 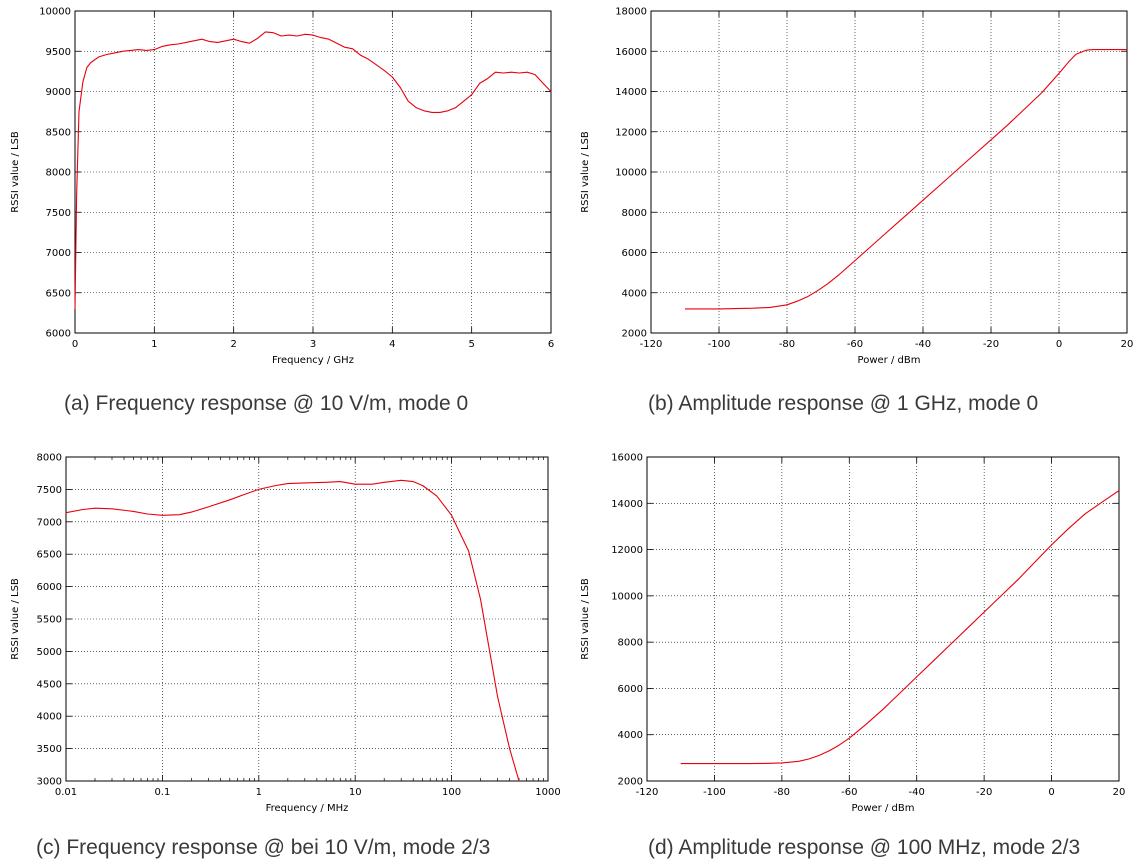 What do you see at coordinates (843, 403) in the screenshot?
I see `caption-b: (b) Amplitude response @ 1 GHz, mode 0` at bounding box center [843, 403].